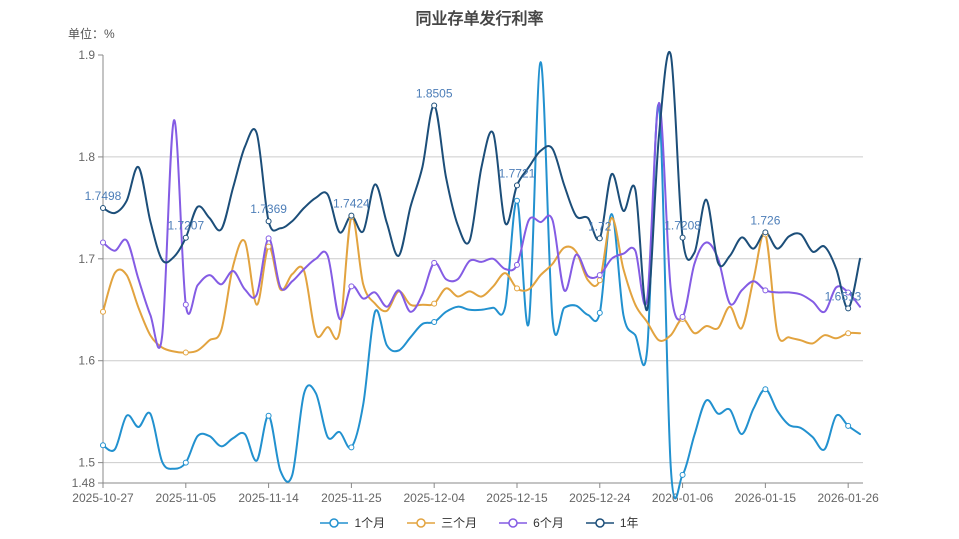 Image resolution: width=959 pixels, height=539 pixels. I want to click on x-axis-label: 2026-01-26, so click(848, 498).